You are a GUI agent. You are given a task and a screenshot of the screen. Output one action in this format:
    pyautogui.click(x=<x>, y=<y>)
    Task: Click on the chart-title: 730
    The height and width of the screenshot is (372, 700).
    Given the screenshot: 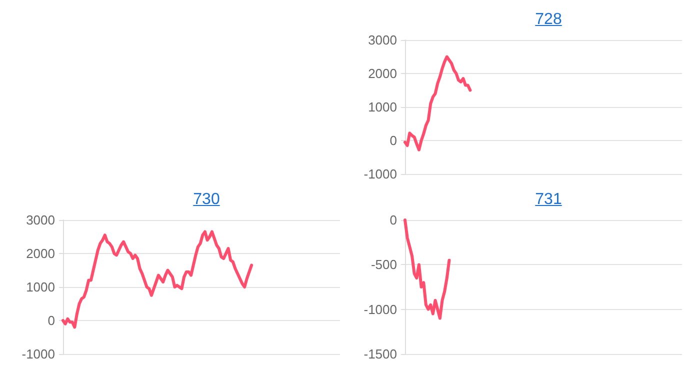 What is the action you would take?
    pyautogui.click(x=206, y=200)
    